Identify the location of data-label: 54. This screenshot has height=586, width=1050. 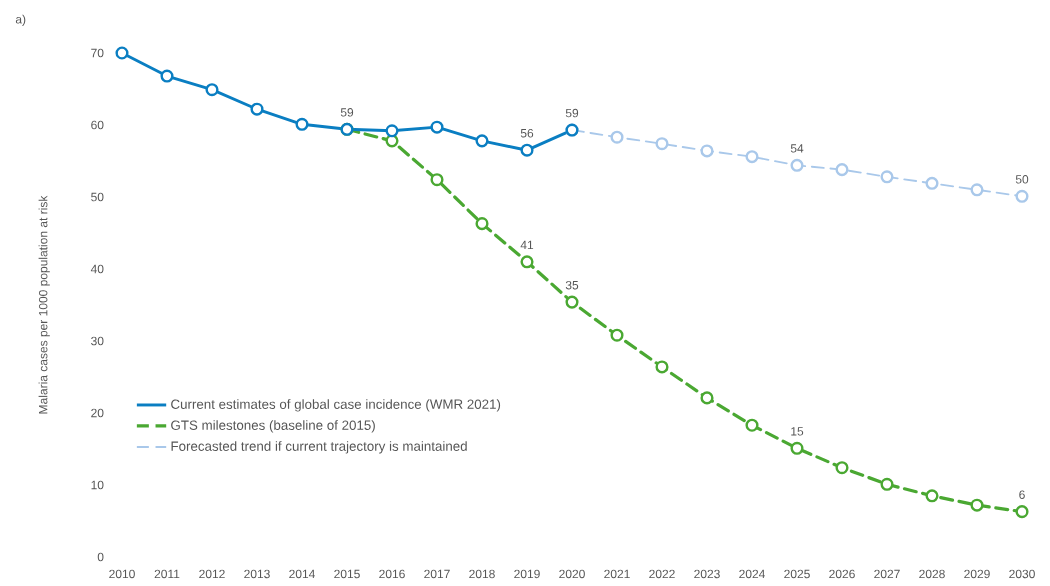
(797, 148).